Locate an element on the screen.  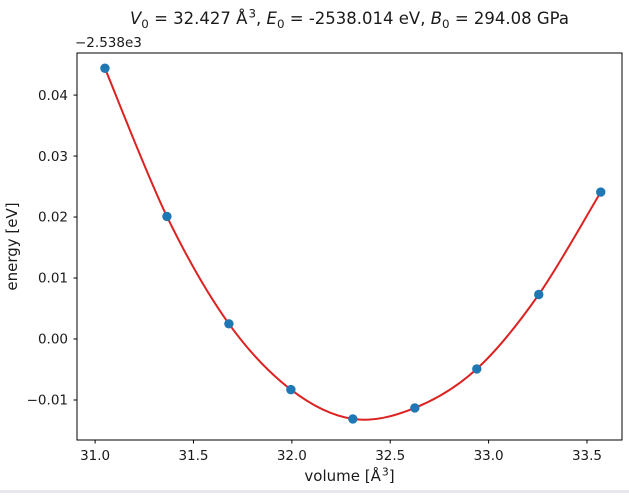
x-tick-label: 33.5 is located at coordinates (587, 456).